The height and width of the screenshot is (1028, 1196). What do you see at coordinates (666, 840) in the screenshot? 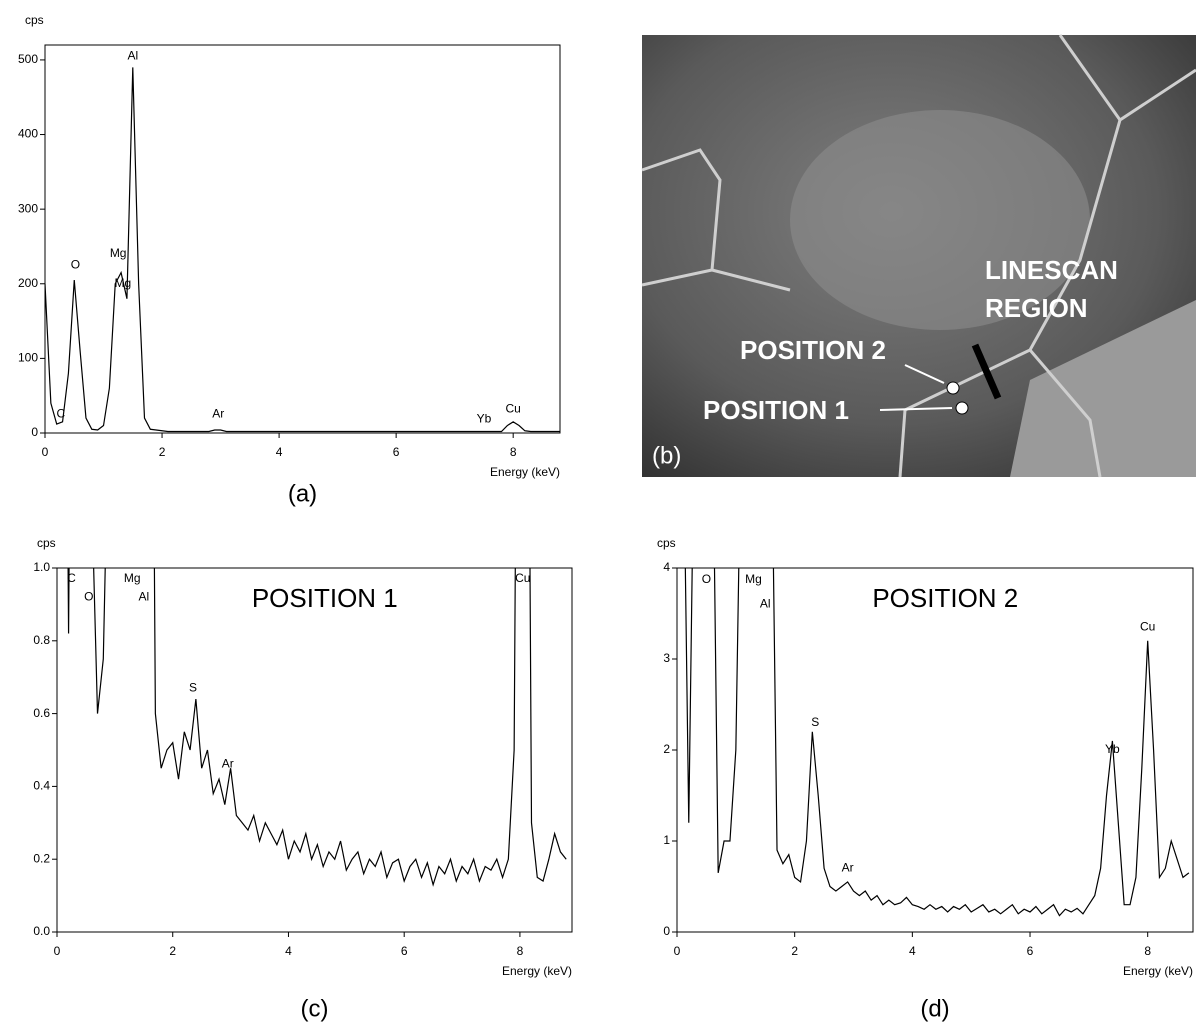
I see `y-tick-label: 1` at bounding box center [666, 840].